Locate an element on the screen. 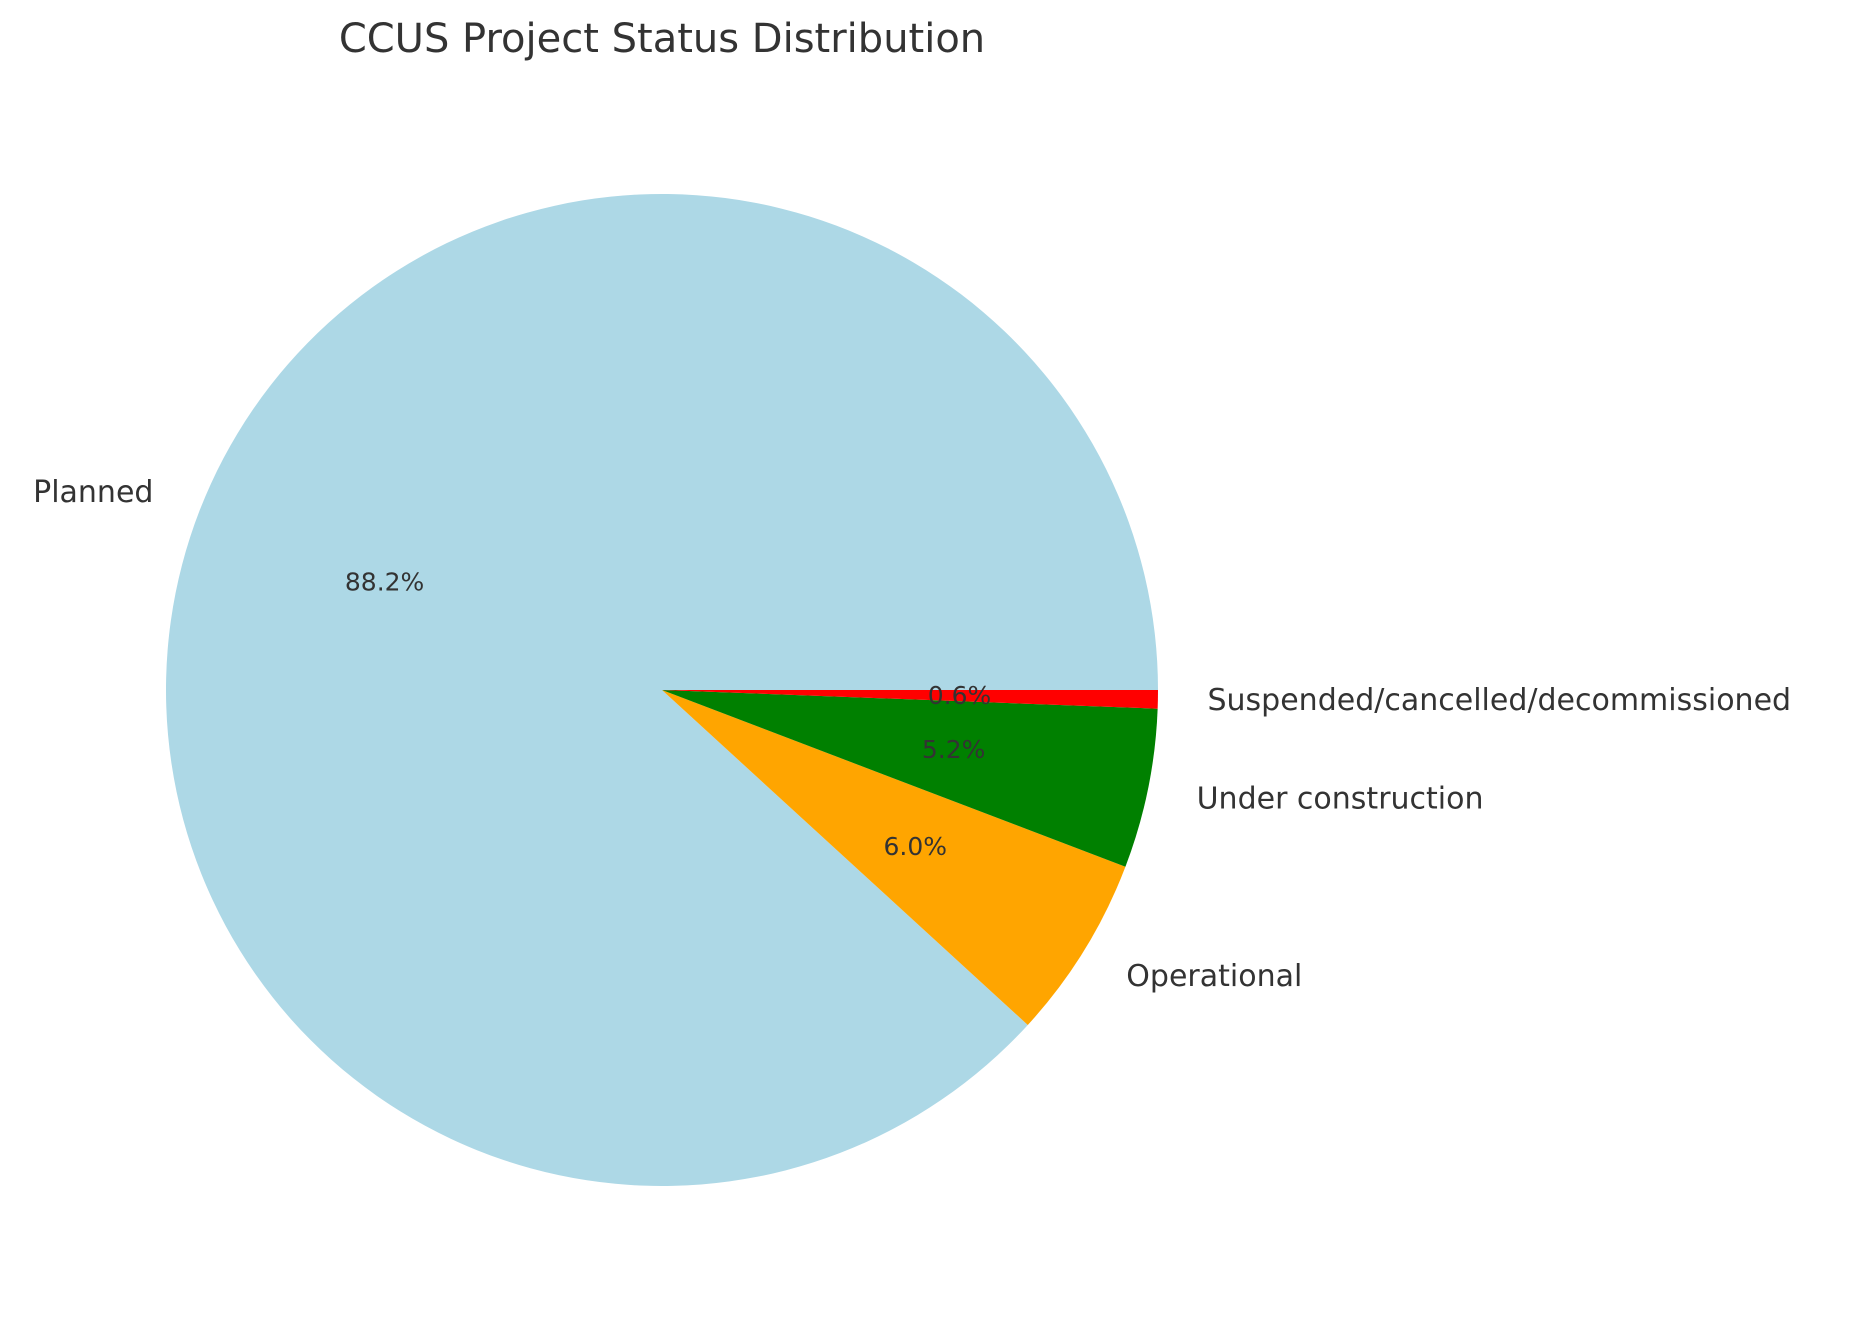 The height and width of the screenshot is (1326, 1870). slice-label-under-construction: Under construction is located at coordinates (1340, 798).